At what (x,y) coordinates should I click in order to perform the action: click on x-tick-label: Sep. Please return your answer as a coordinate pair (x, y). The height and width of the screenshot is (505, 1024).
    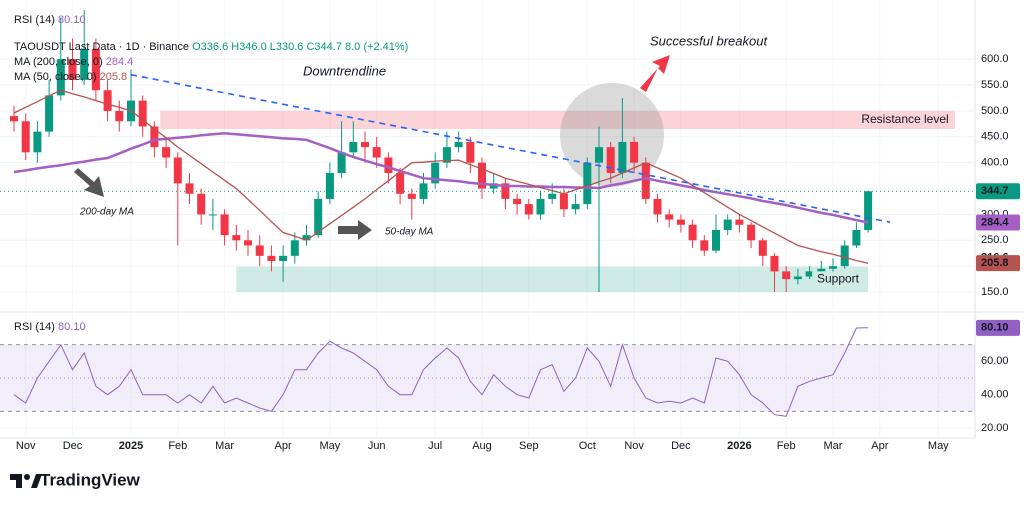
    Looking at the image, I should click on (529, 446).